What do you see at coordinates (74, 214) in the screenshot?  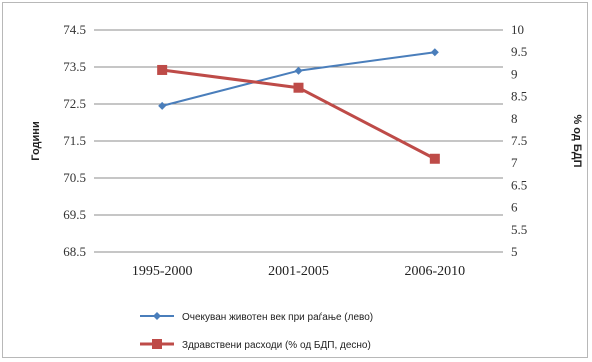 I see `left-tick-label: 69.5` at bounding box center [74, 214].